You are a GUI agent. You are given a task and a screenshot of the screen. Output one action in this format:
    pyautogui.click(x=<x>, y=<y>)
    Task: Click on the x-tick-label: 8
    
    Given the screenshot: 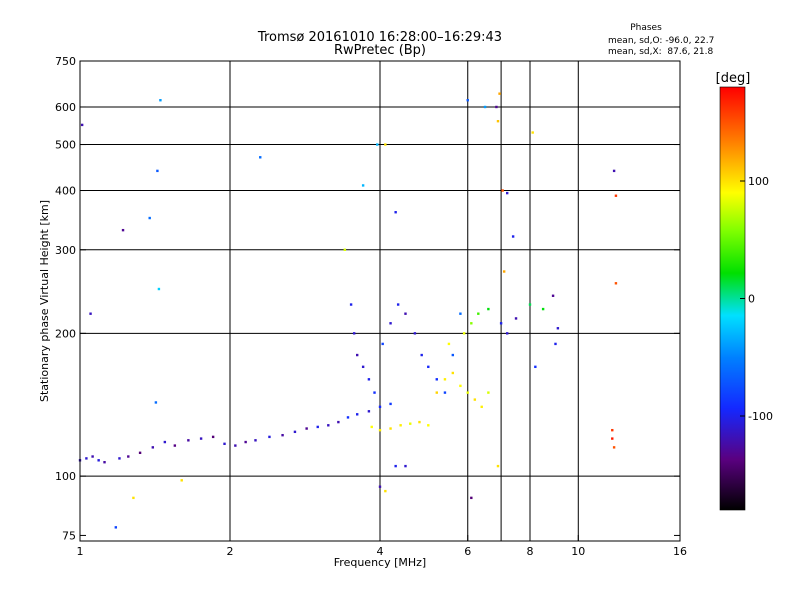 What is the action you would take?
    pyautogui.click(x=530, y=551)
    